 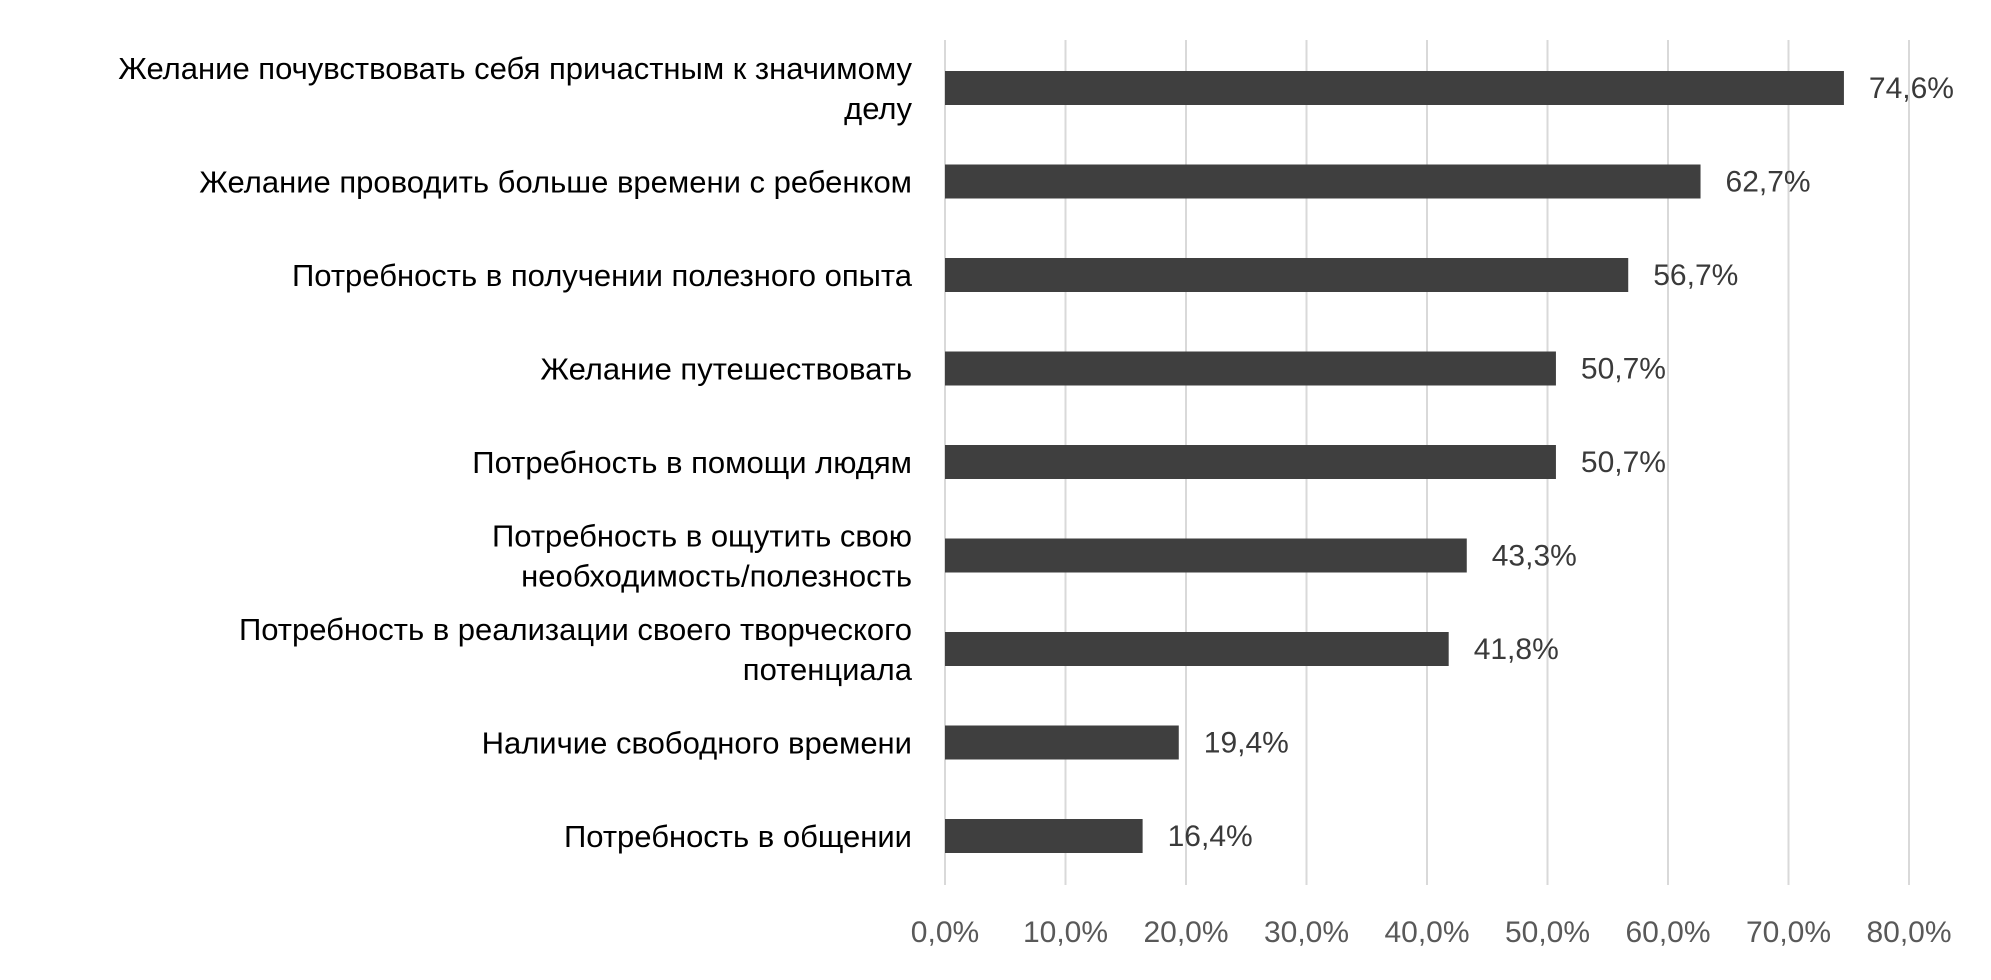 I want to click on x-tick-label: 0,0%, so click(x=945, y=932).